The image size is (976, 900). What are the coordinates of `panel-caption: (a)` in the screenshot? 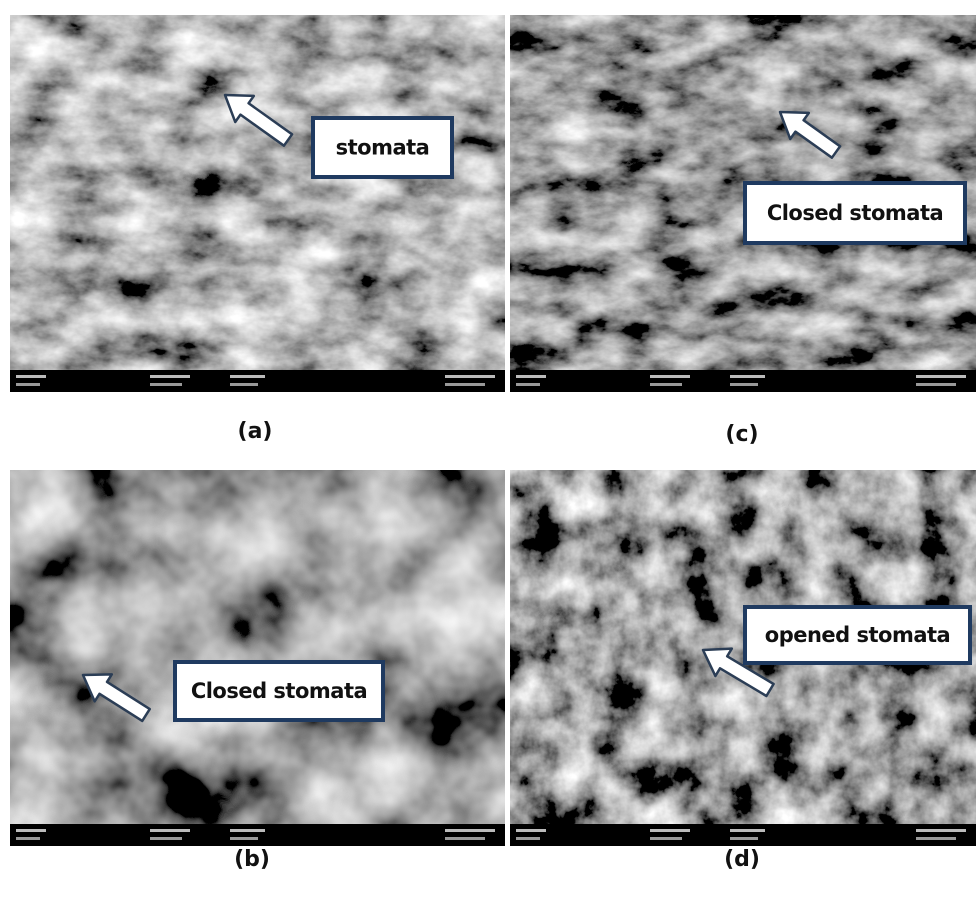 It's located at (255, 431).